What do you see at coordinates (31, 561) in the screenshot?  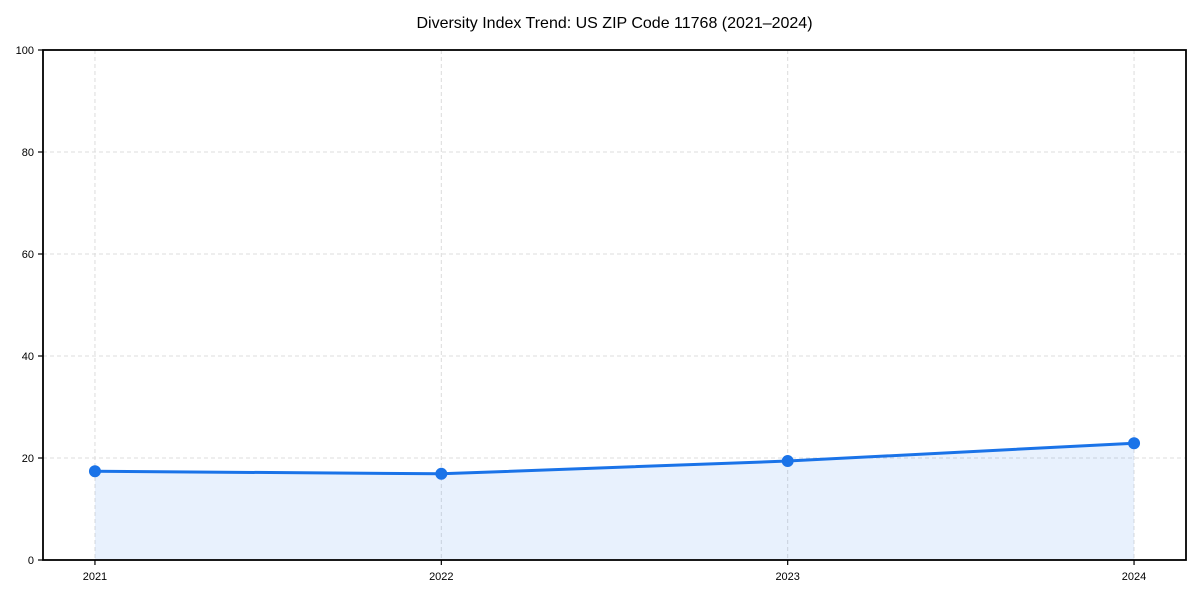 I see `y-tick-label: 0` at bounding box center [31, 561].